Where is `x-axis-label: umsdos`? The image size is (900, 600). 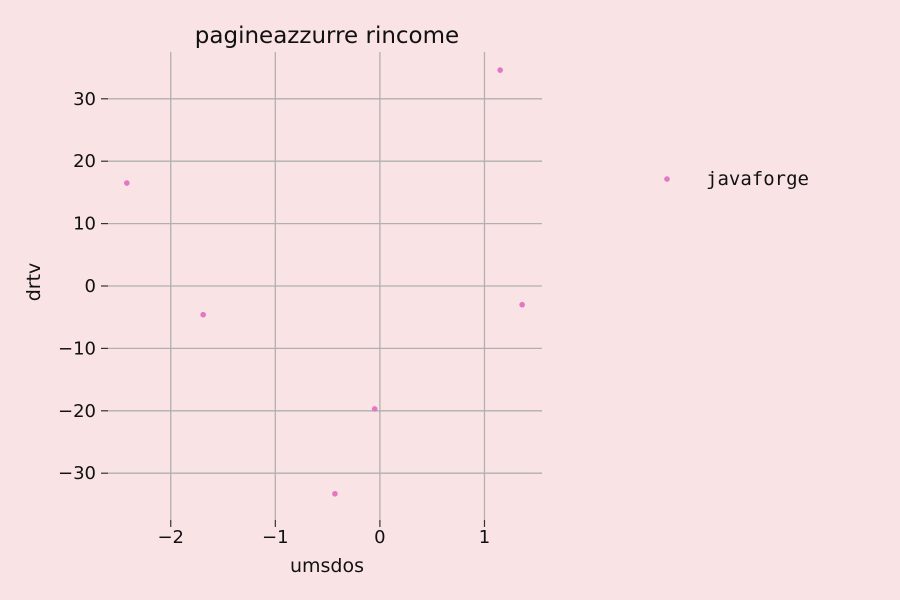 x-axis-label: umsdos is located at coordinates (327, 566).